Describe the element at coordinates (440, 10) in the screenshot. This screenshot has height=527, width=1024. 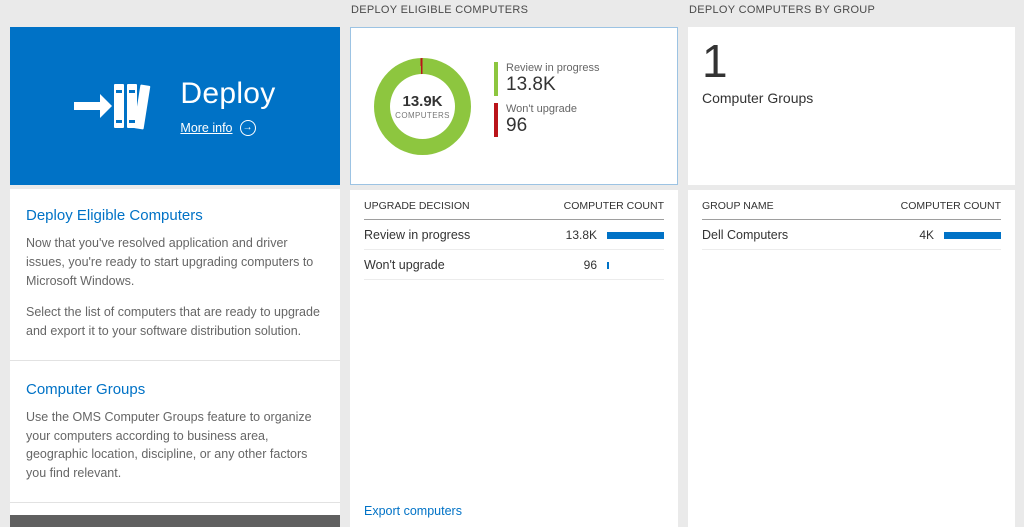
I see `middle-column-header: DEPLOY ELIGIBLE COMPUTERS` at that location.